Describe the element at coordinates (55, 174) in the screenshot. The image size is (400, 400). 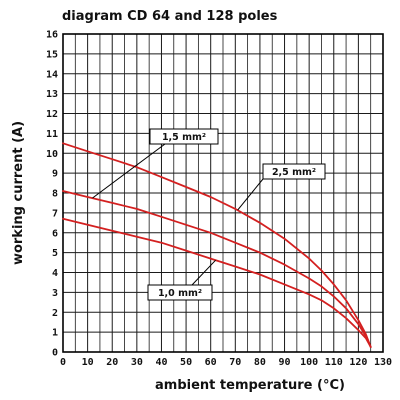
I see `y-tick-label: 9` at that location.